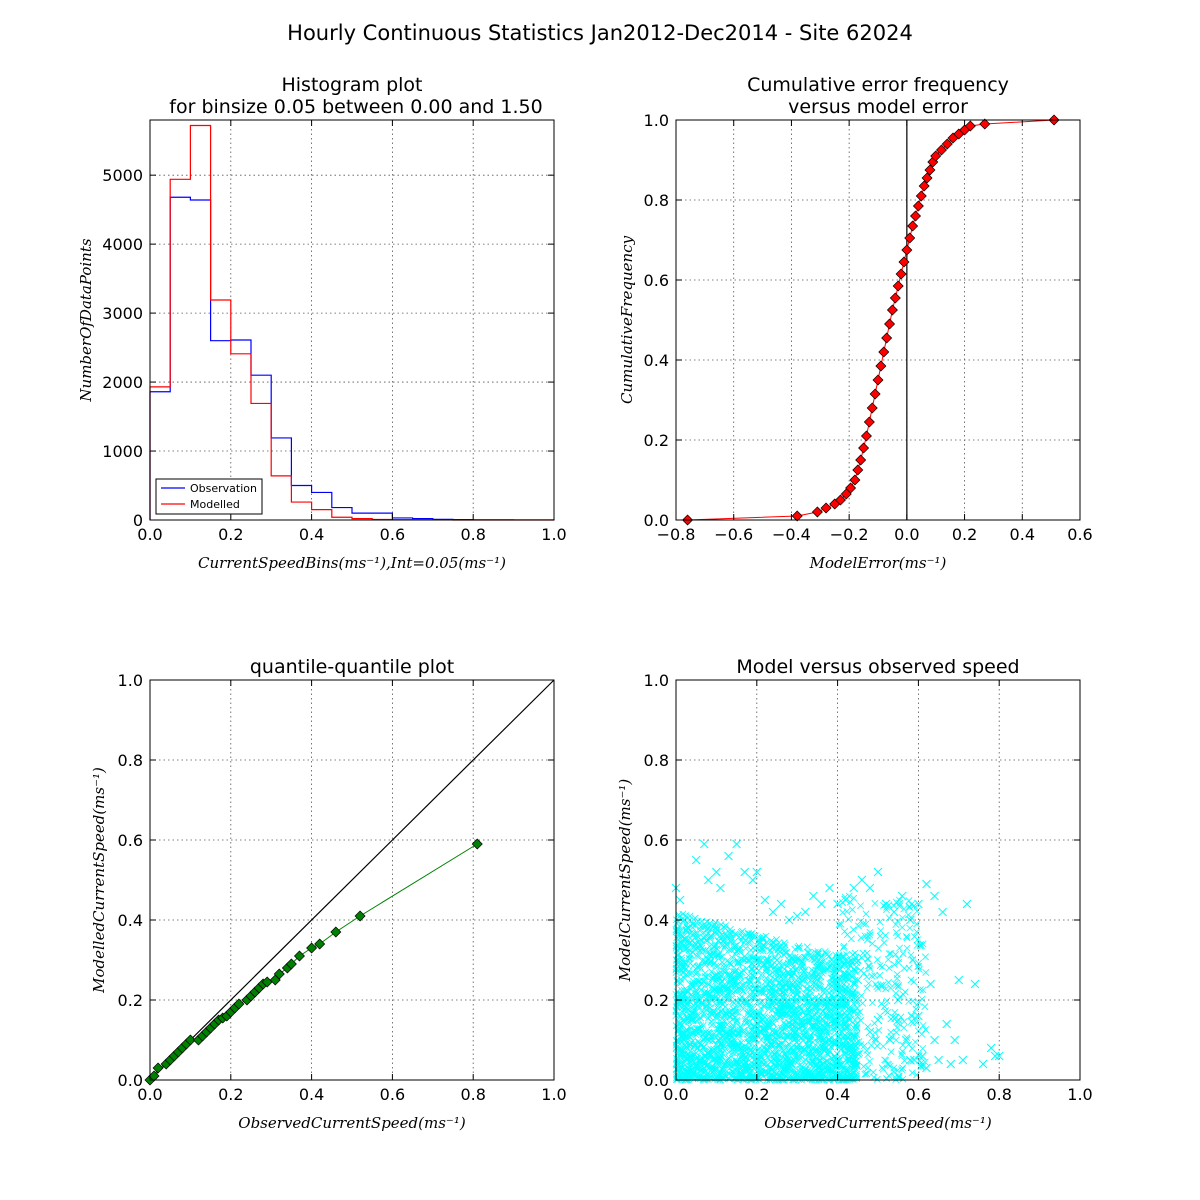 This screenshot has height=1200, width=1200. Describe the element at coordinates (138, 520) in the screenshot. I see `y-tick-label: 0` at that location.